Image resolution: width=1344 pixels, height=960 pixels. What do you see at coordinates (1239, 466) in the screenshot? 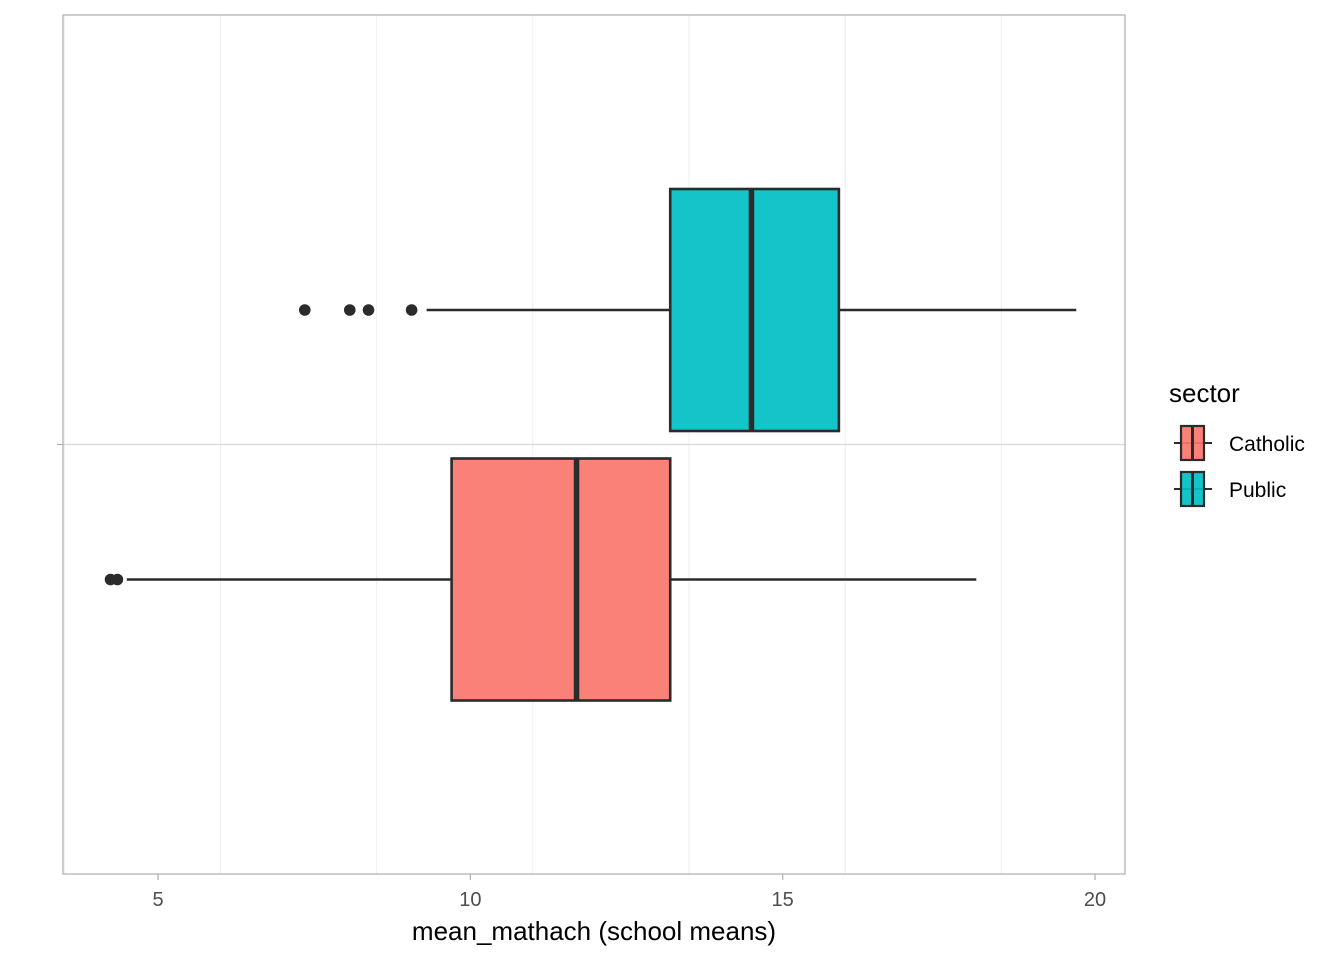
I see `legend-keys: Catholic Public` at bounding box center [1239, 466].